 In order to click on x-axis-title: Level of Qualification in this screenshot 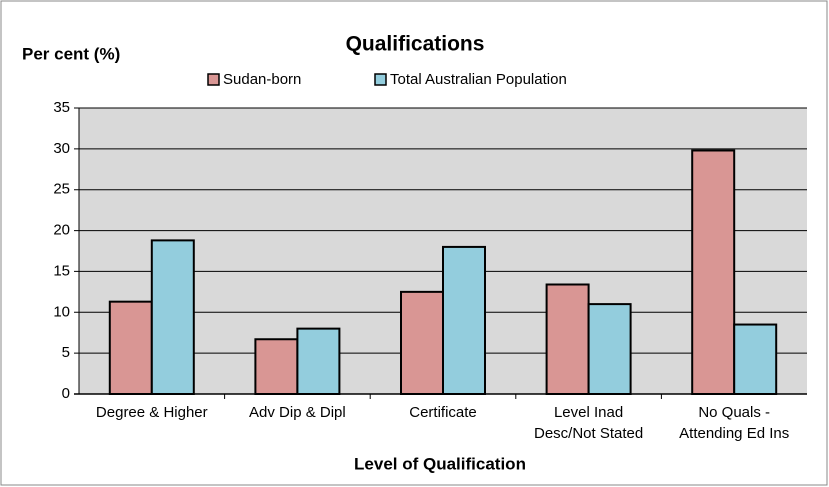, I will do `click(440, 463)`.